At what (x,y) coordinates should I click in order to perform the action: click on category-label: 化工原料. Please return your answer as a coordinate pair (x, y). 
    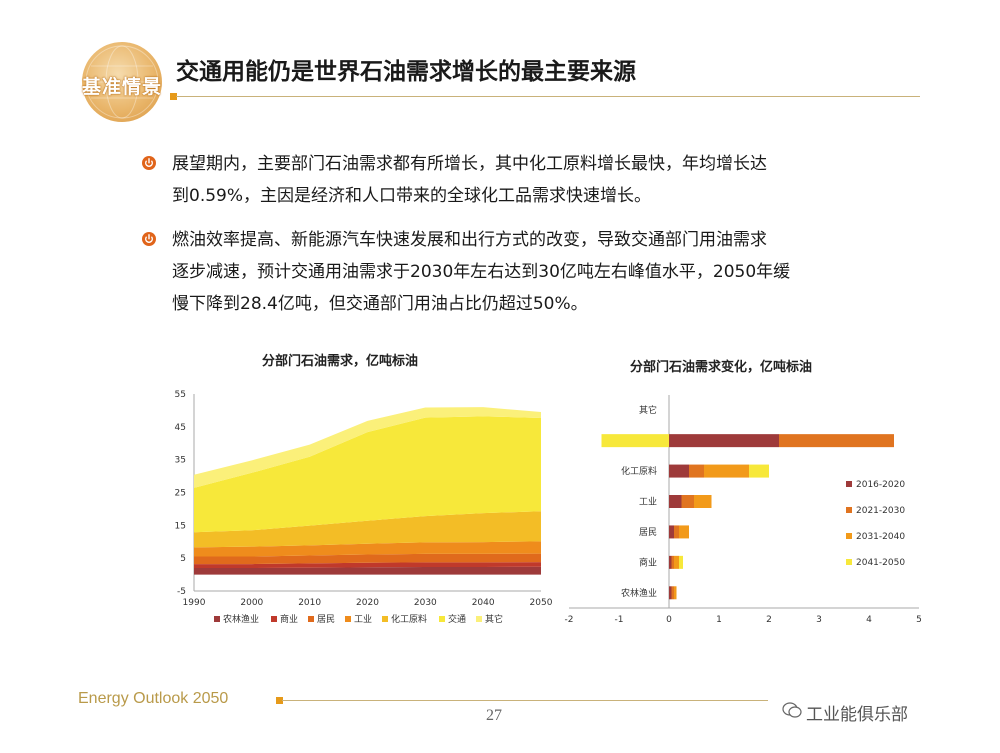
    Looking at the image, I should click on (639, 471).